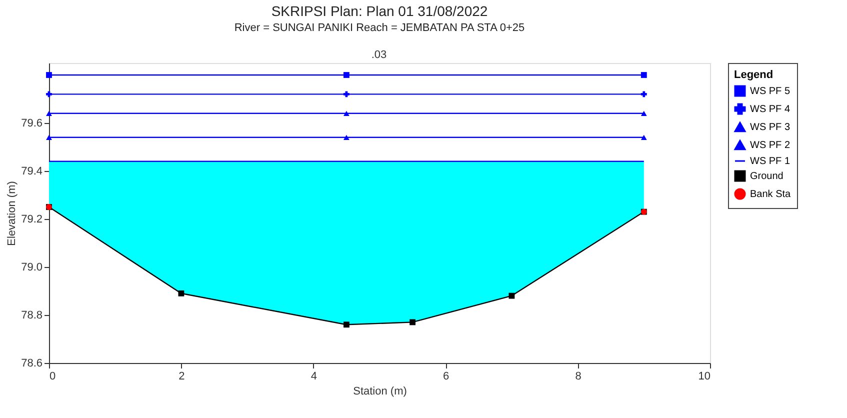 The width and height of the screenshot is (847, 418). Describe the element at coordinates (770, 145) in the screenshot. I see `legend-label: WS PF 2` at that location.